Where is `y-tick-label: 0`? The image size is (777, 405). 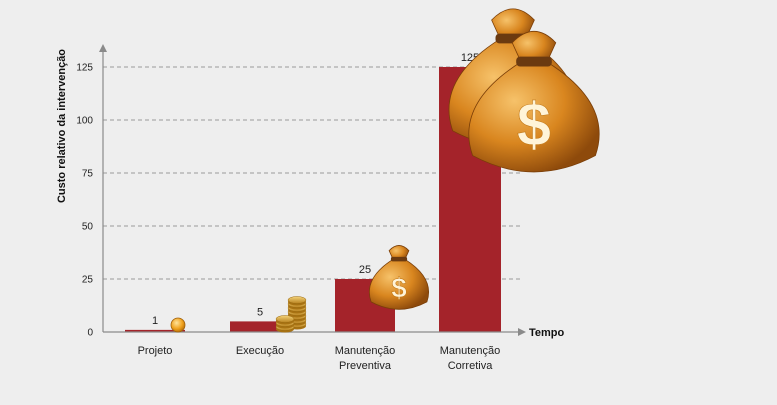 y-tick-label: 0 is located at coordinates (90, 333).